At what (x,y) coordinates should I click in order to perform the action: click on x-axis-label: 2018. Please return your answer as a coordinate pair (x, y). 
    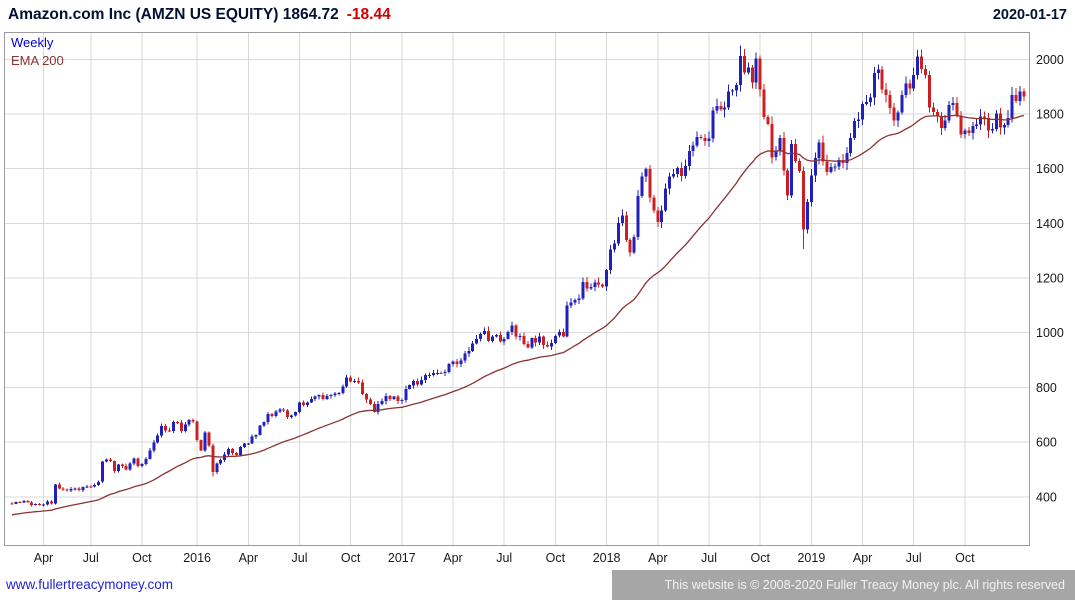
    Looking at the image, I should click on (607, 558).